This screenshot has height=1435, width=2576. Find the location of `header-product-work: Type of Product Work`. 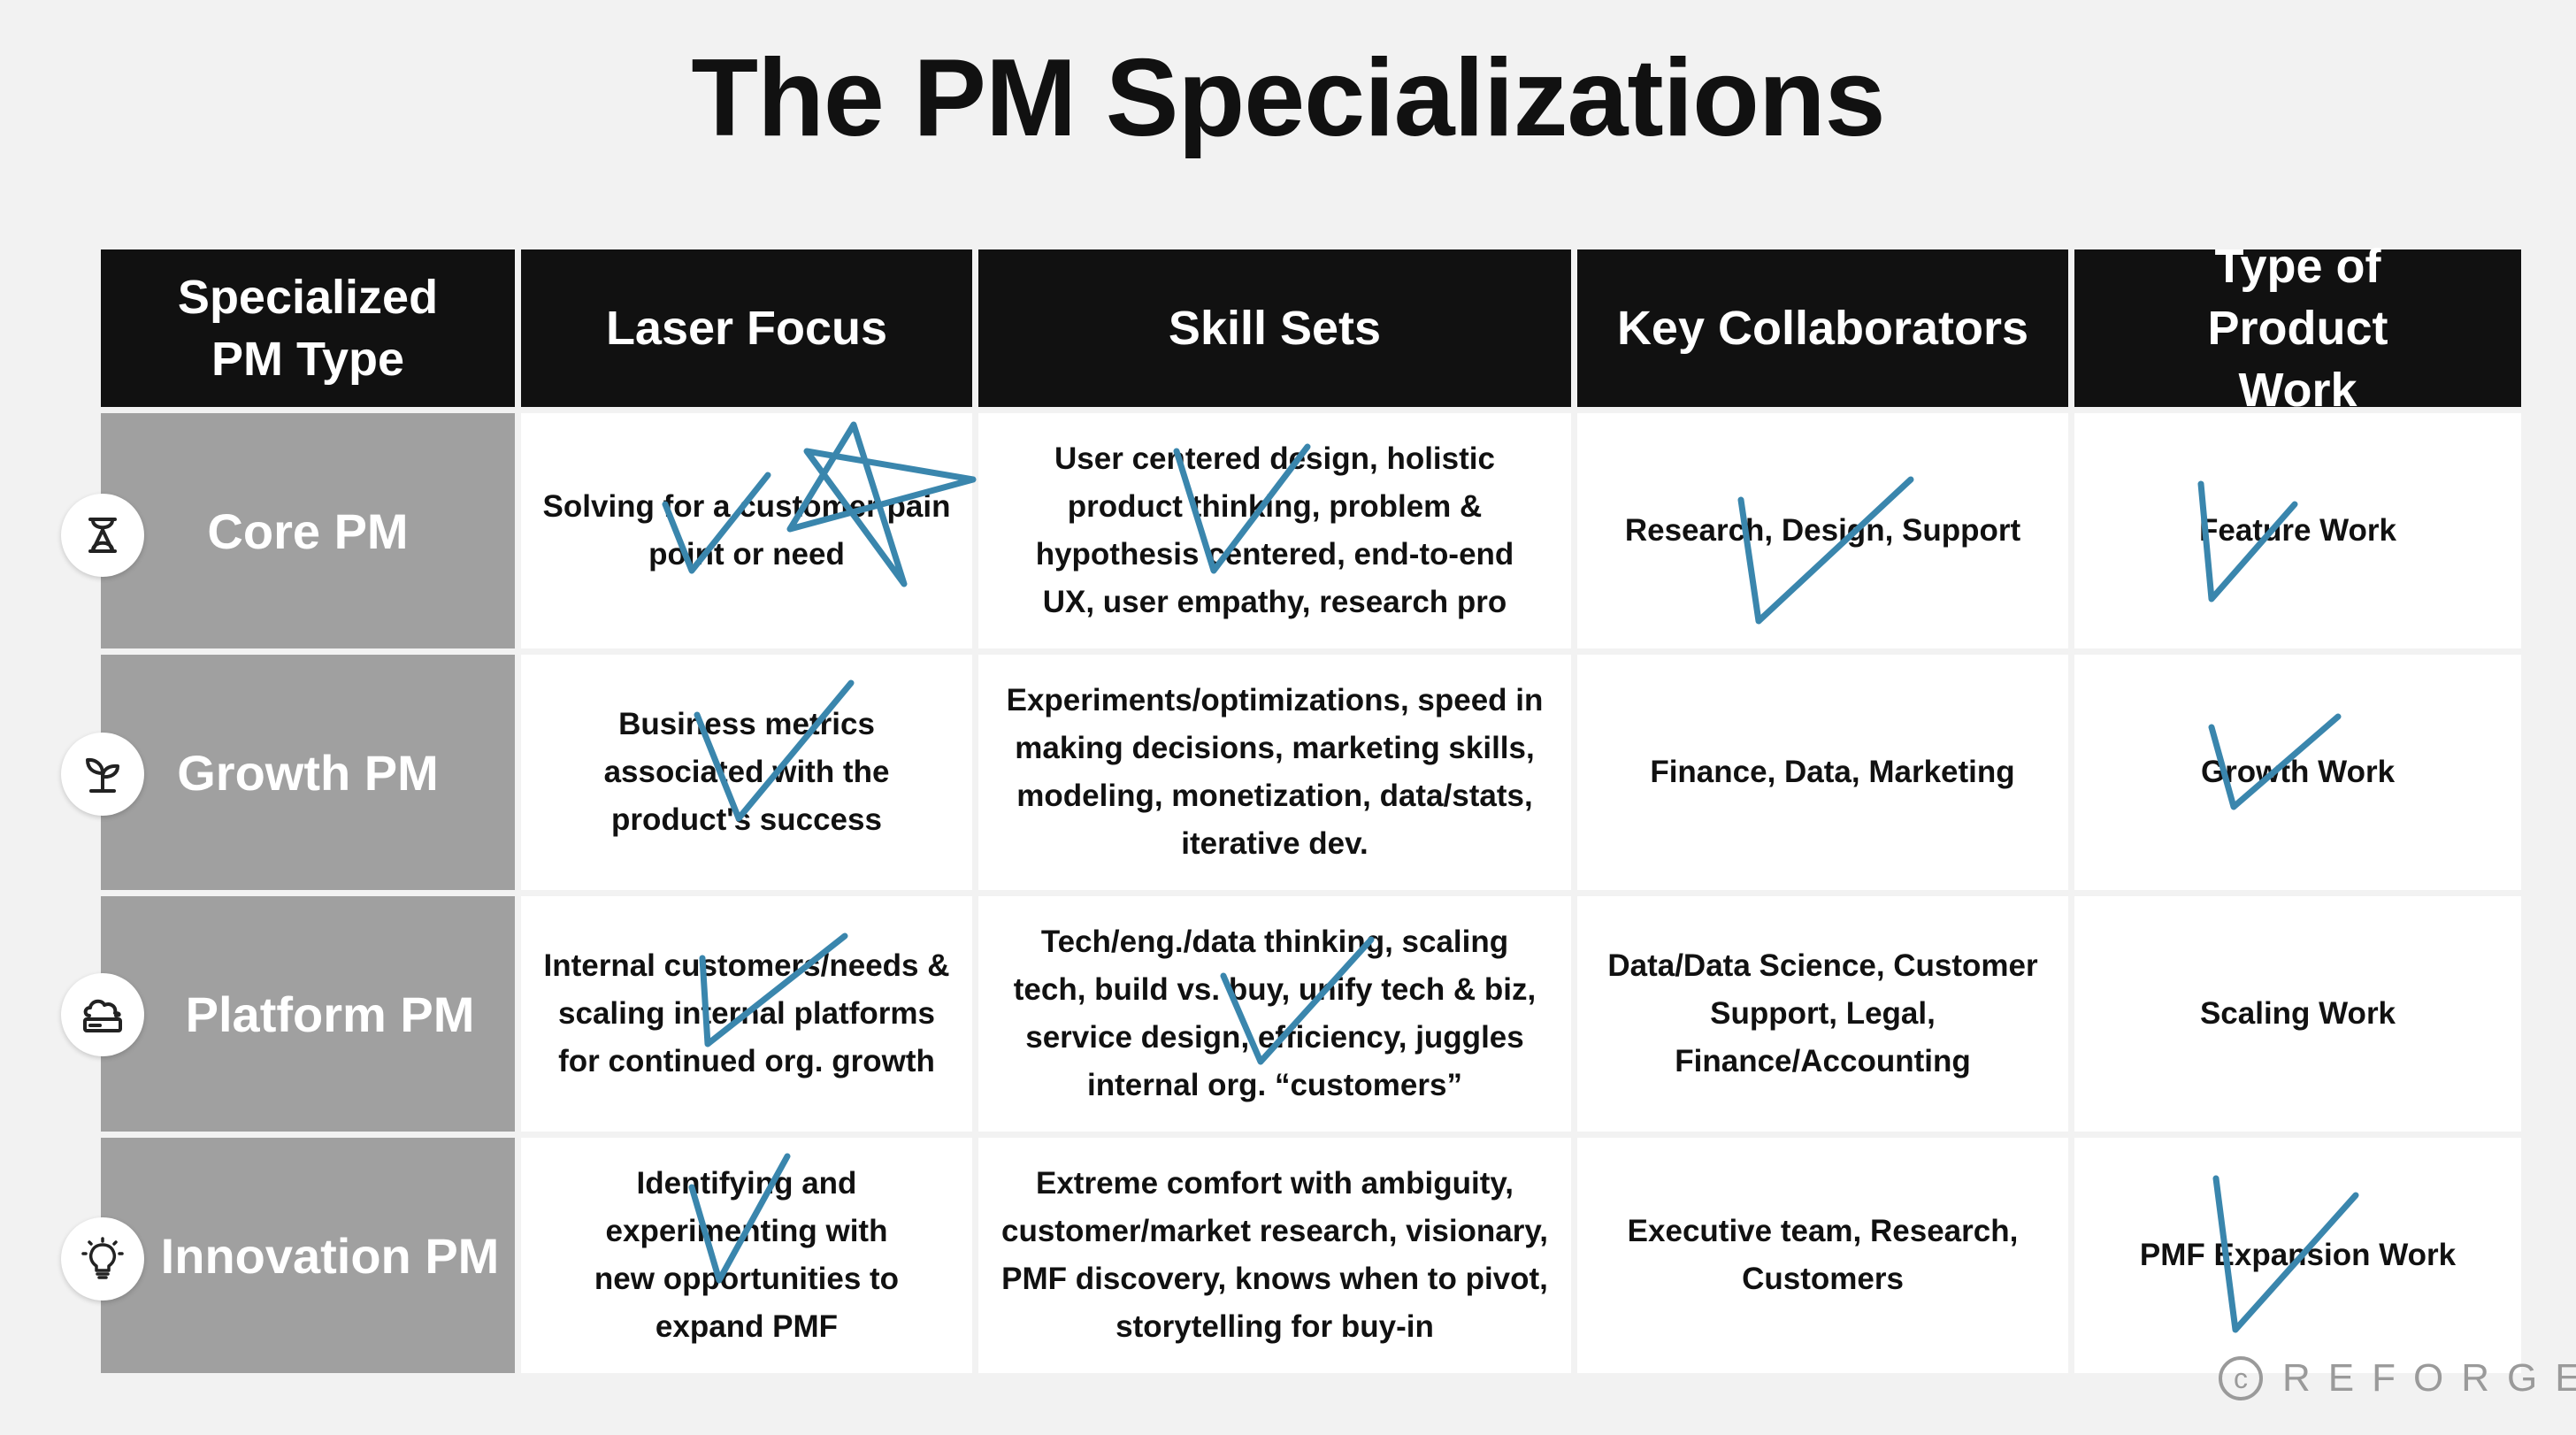

header-product-work: Type of Product Work is located at coordinates (2297, 329).